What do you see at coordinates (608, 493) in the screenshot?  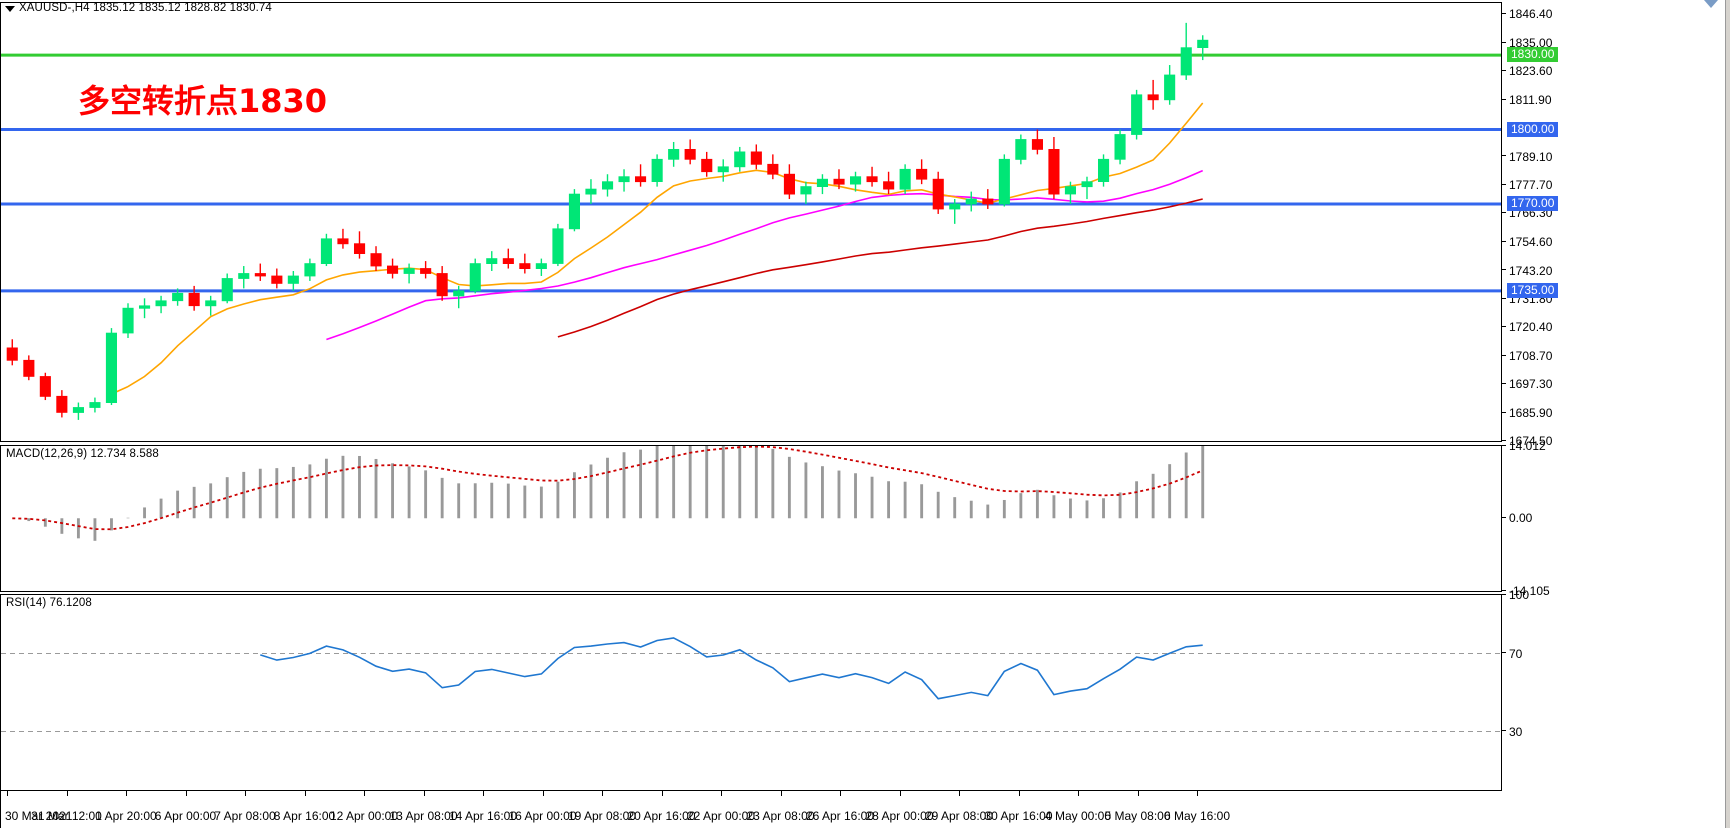 I see `macd-plot` at bounding box center [608, 493].